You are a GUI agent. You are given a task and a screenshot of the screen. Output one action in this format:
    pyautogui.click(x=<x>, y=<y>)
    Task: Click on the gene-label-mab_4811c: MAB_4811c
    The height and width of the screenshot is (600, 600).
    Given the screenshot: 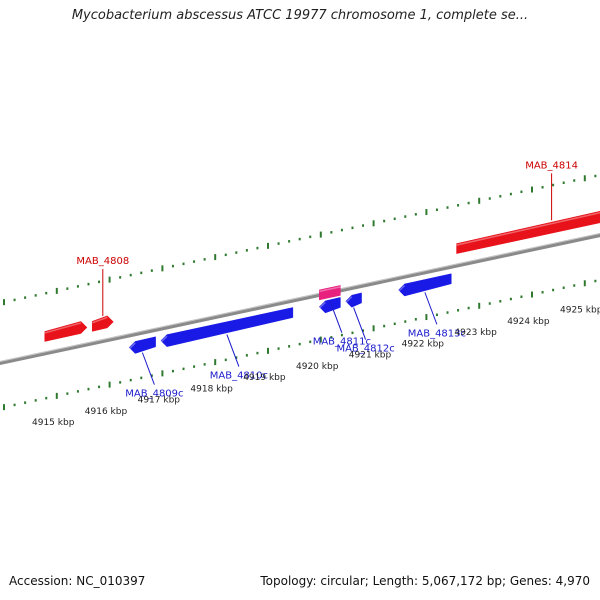 What is the action you would take?
    pyautogui.click(x=342, y=342)
    